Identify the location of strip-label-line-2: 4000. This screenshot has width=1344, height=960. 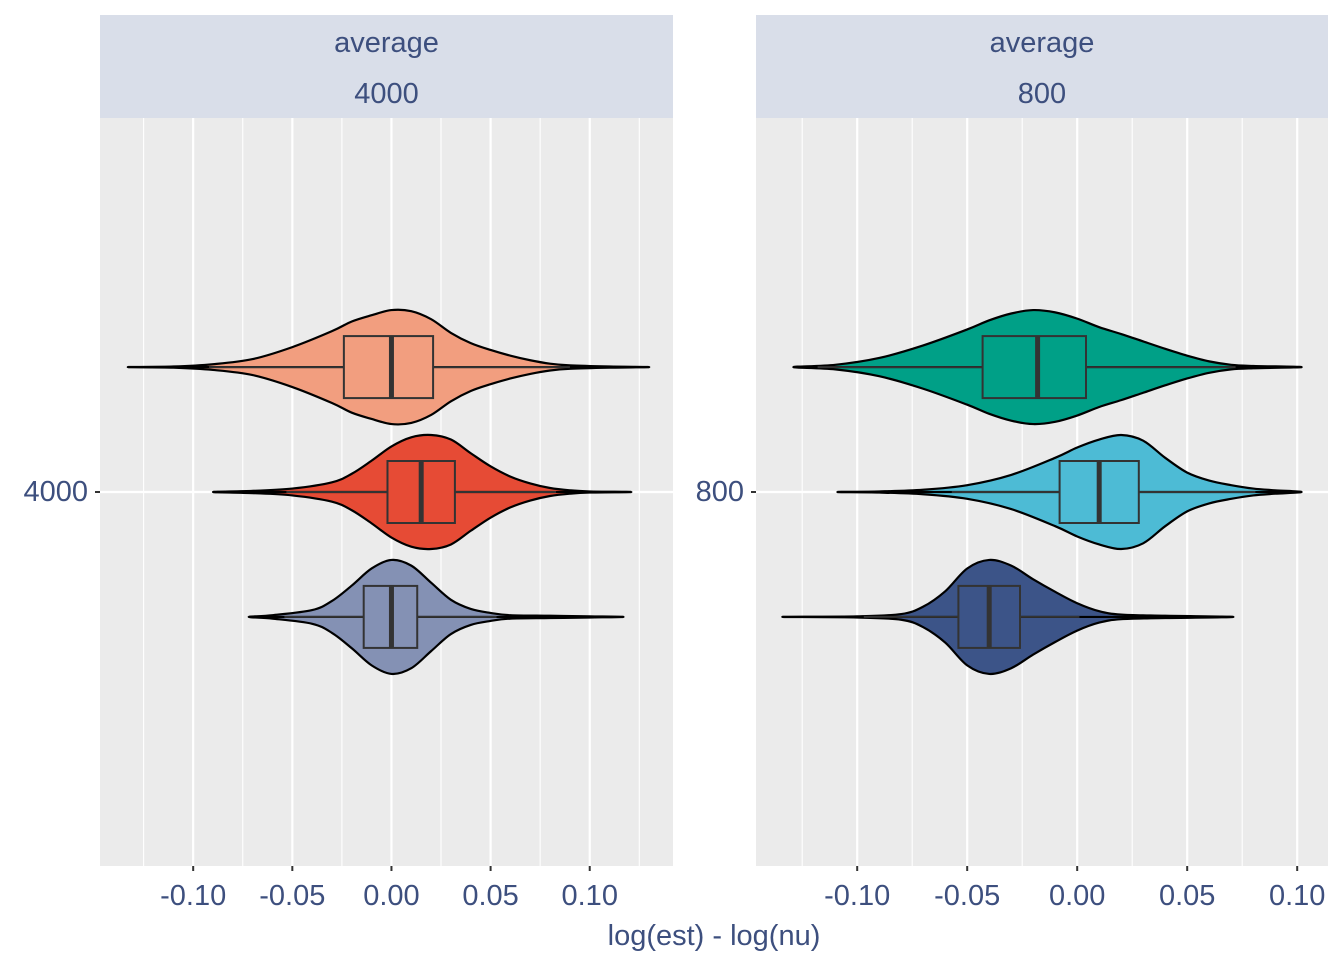
(386, 94).